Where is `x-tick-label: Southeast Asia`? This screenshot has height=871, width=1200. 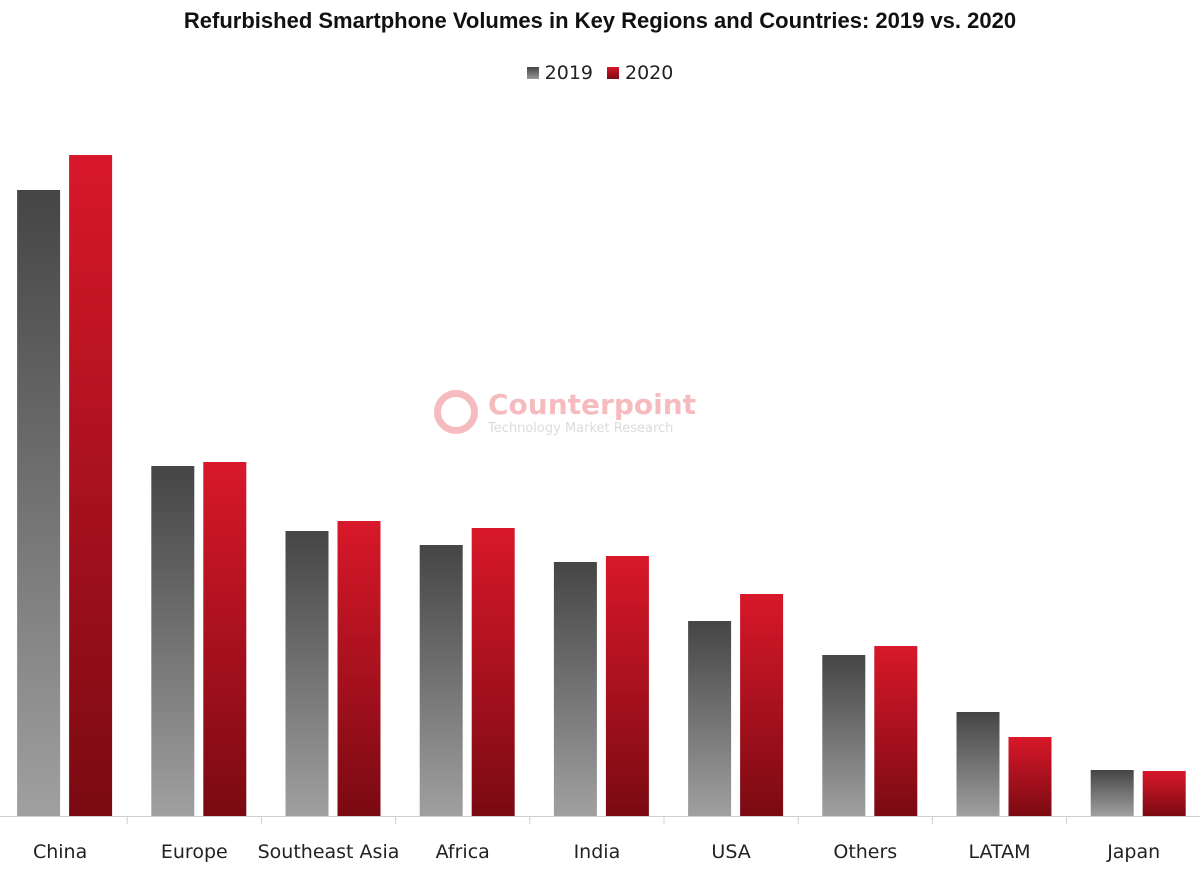
x-tick-label: Southeast Asia is located at coordinates (329, 852).